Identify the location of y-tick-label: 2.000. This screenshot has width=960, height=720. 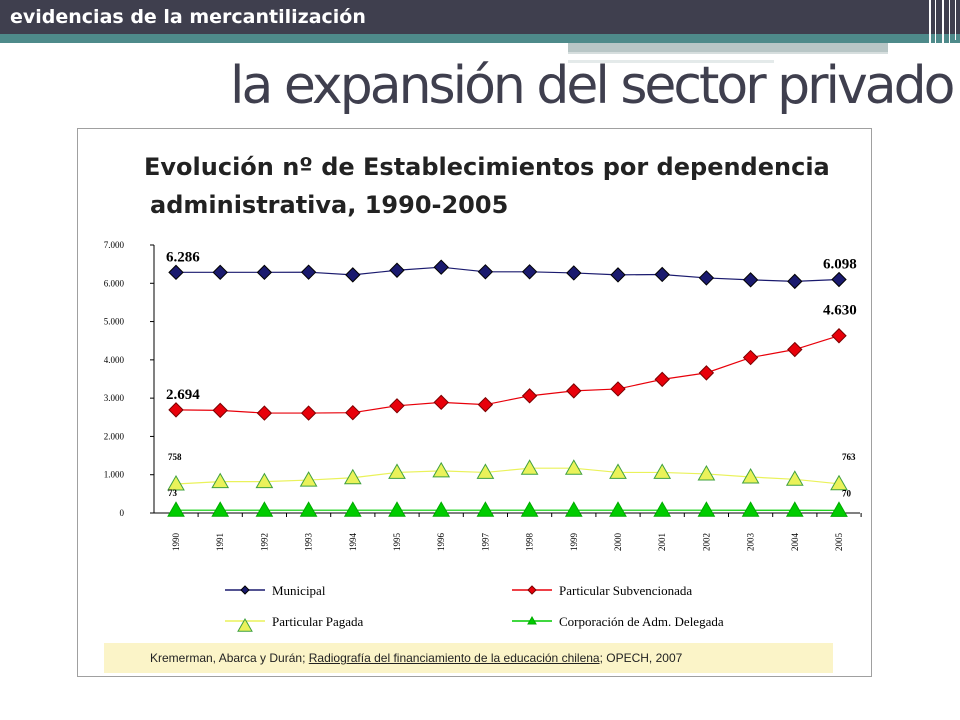
(114, 436).